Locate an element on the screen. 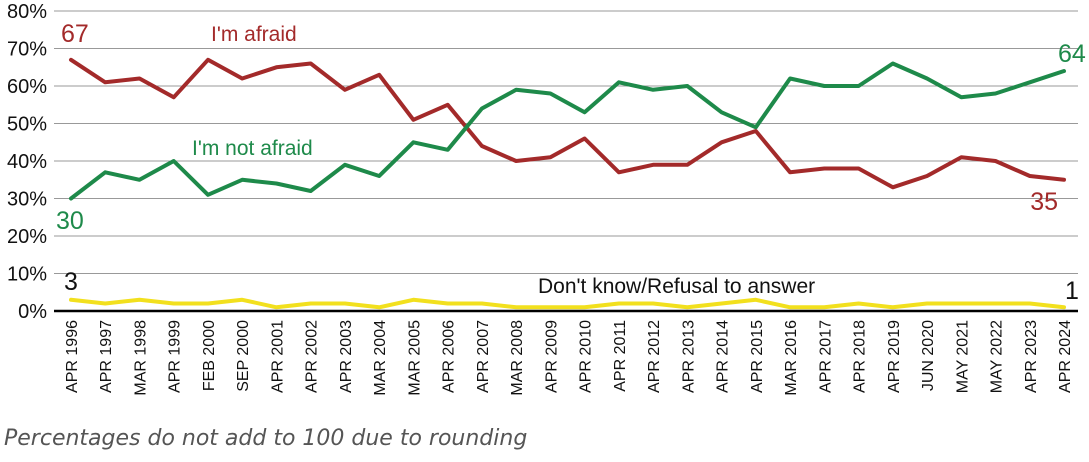 The image size is (1089, 462). y-tick-label: 70% is located at coordinates (27, 50).